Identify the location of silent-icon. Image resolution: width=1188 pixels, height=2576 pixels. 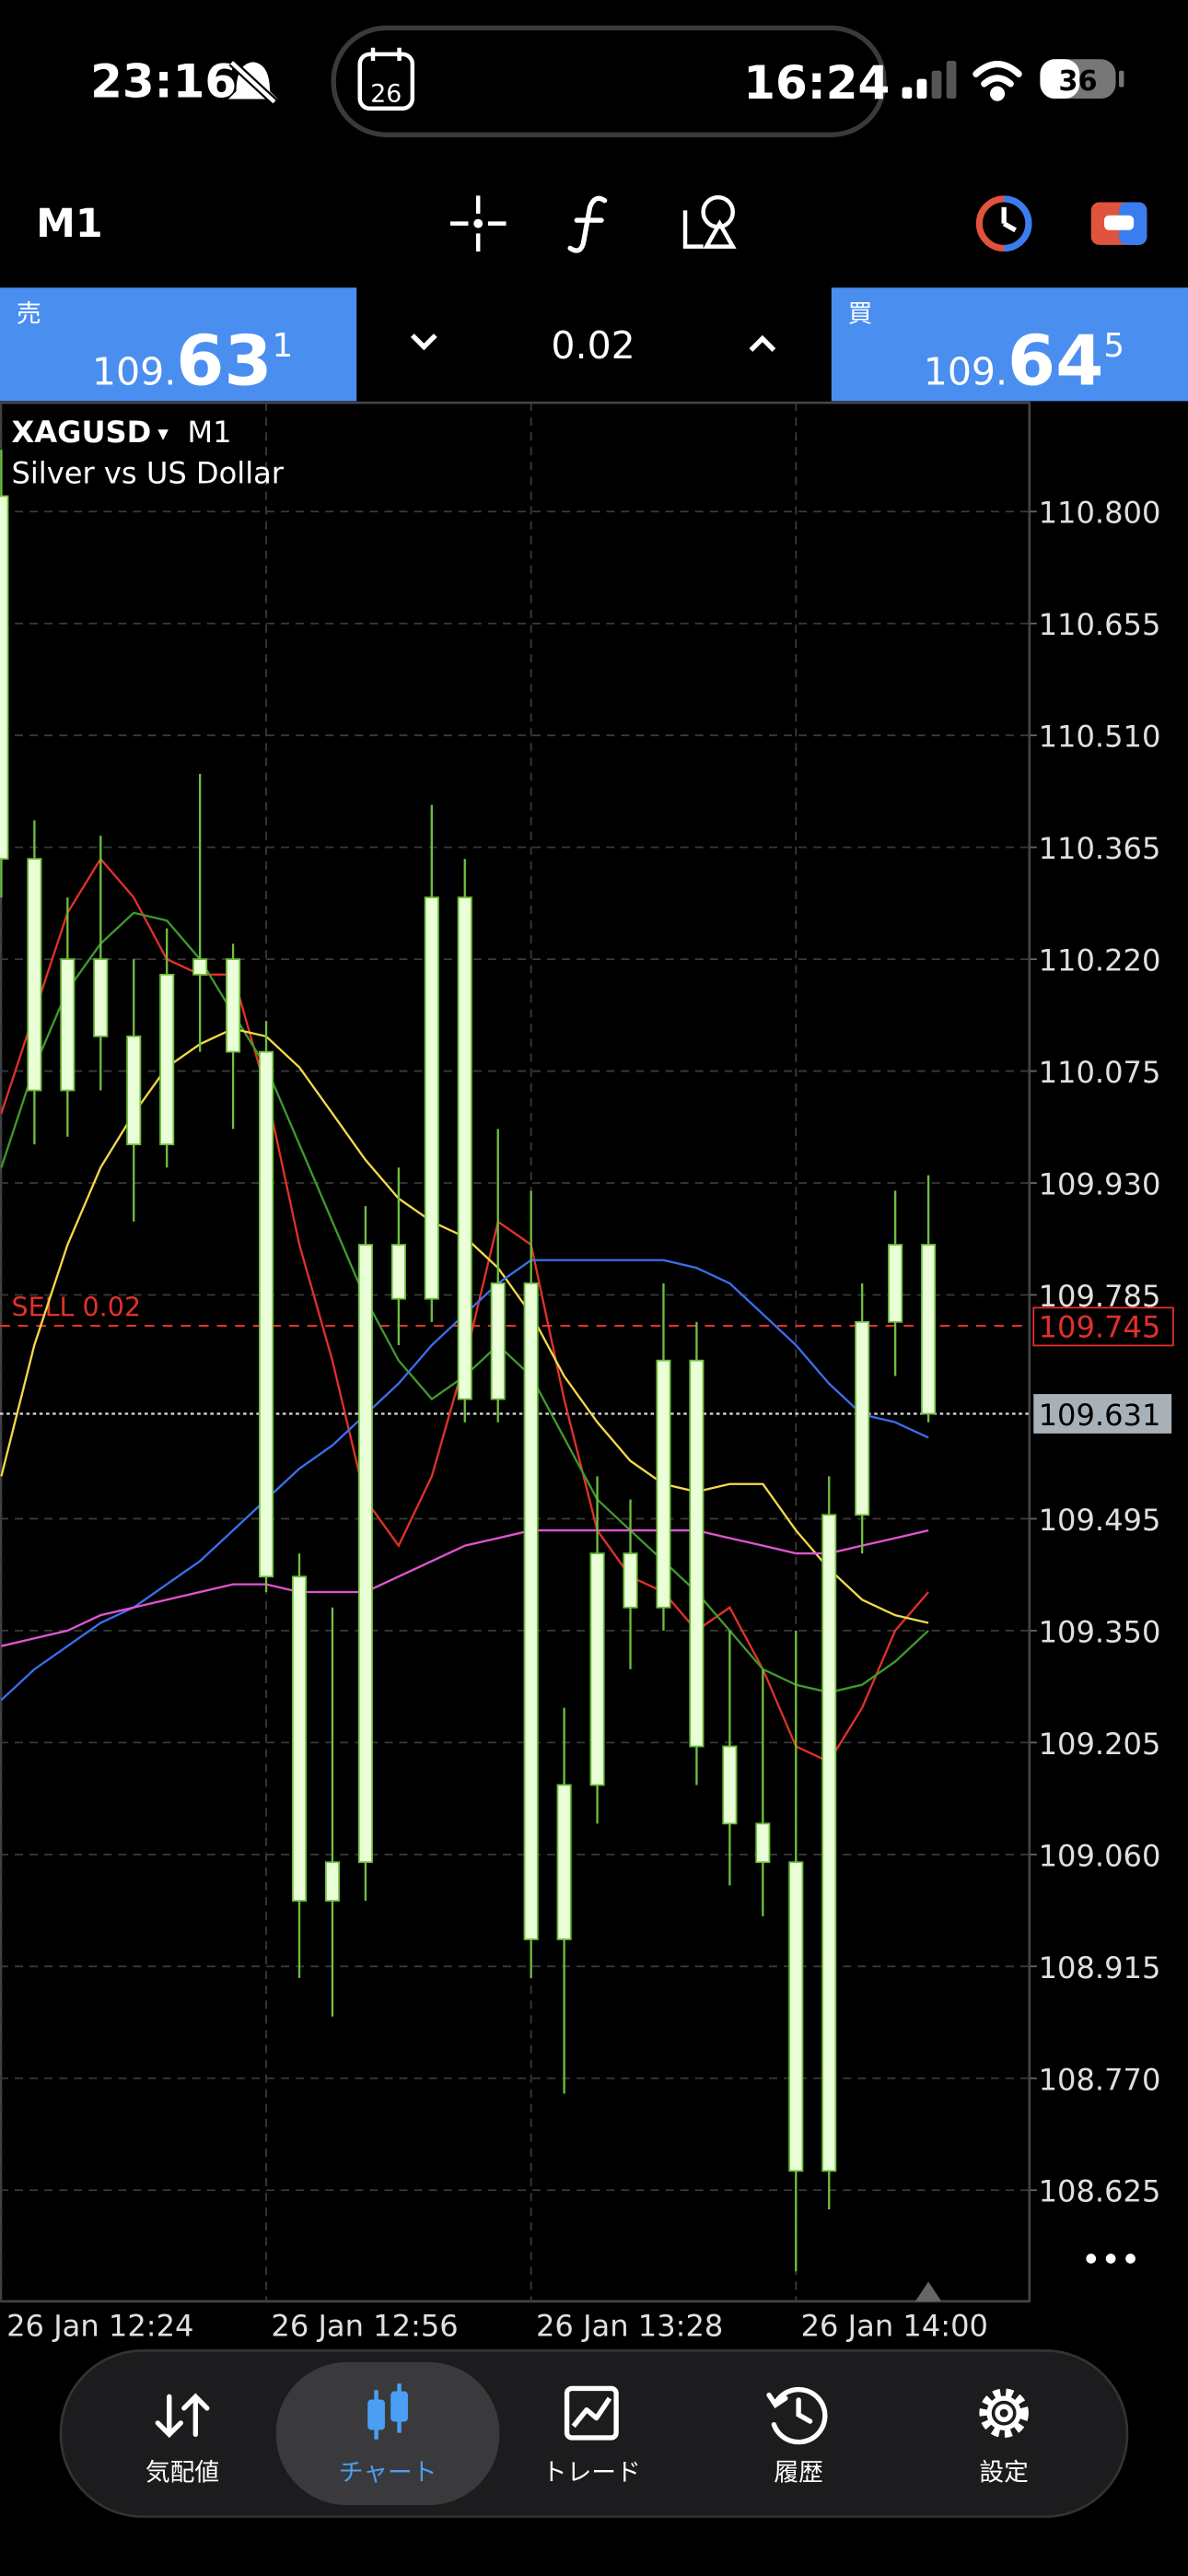
(253, 82).